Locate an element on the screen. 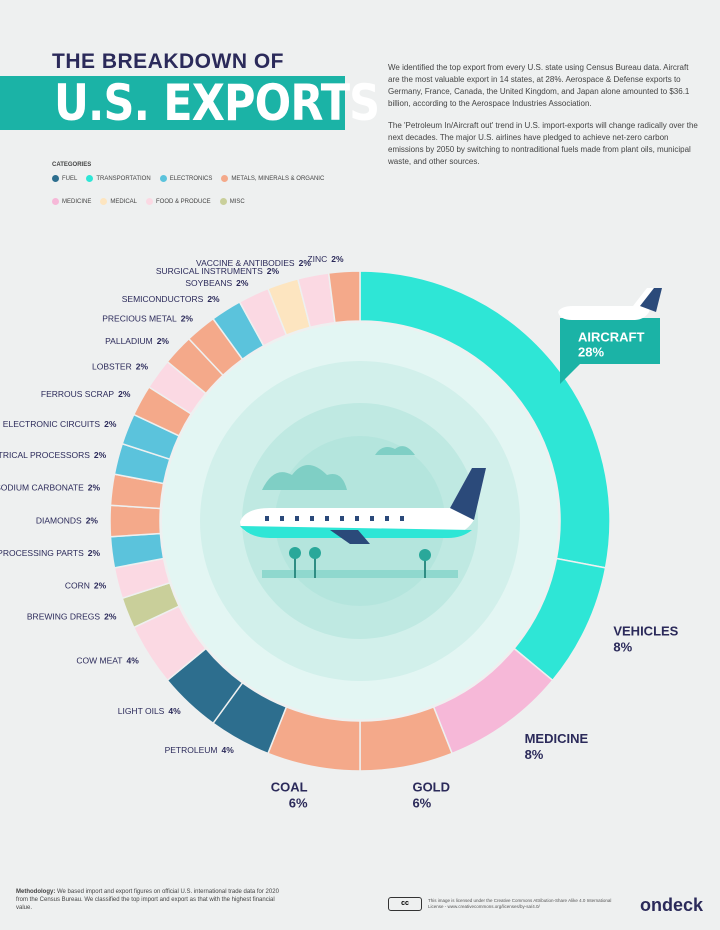  segment-label: LIGHT OILS is located at coordinates (141, 711).